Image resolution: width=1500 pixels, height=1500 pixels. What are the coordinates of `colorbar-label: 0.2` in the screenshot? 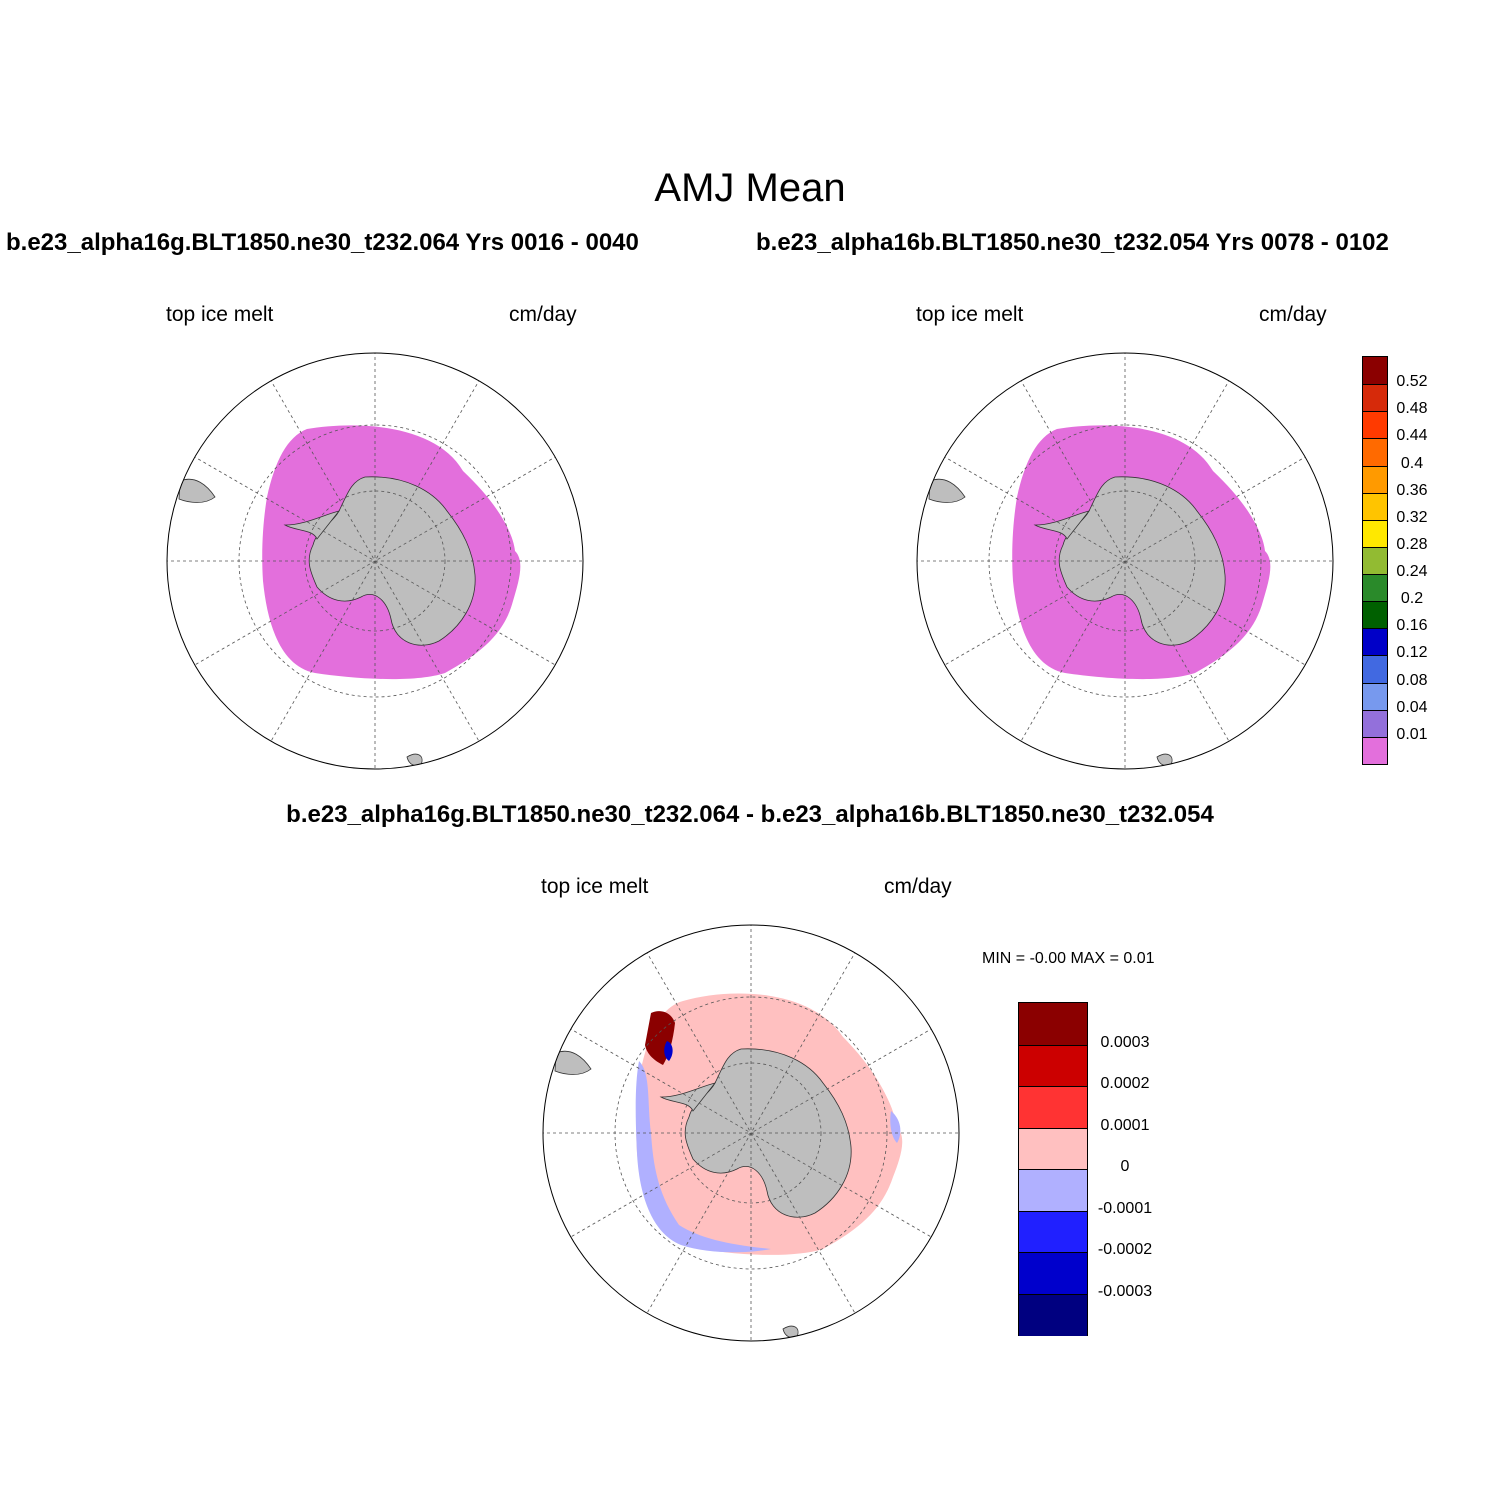 It's located at (1412, 599).